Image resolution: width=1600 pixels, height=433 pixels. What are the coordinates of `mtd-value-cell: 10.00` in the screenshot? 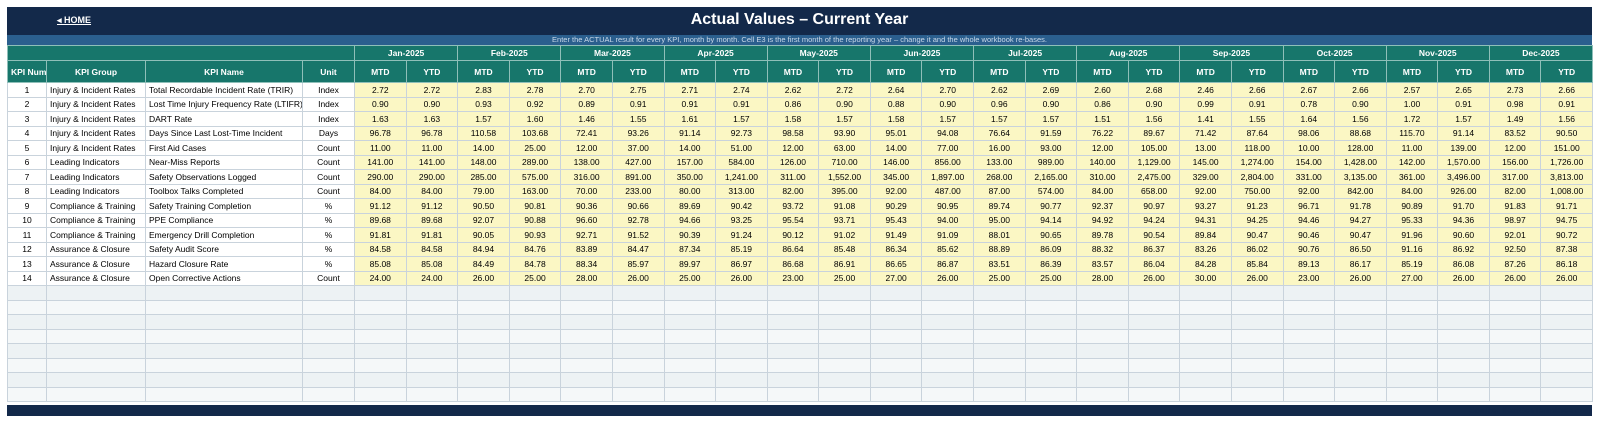 It's located at (1309, 148).